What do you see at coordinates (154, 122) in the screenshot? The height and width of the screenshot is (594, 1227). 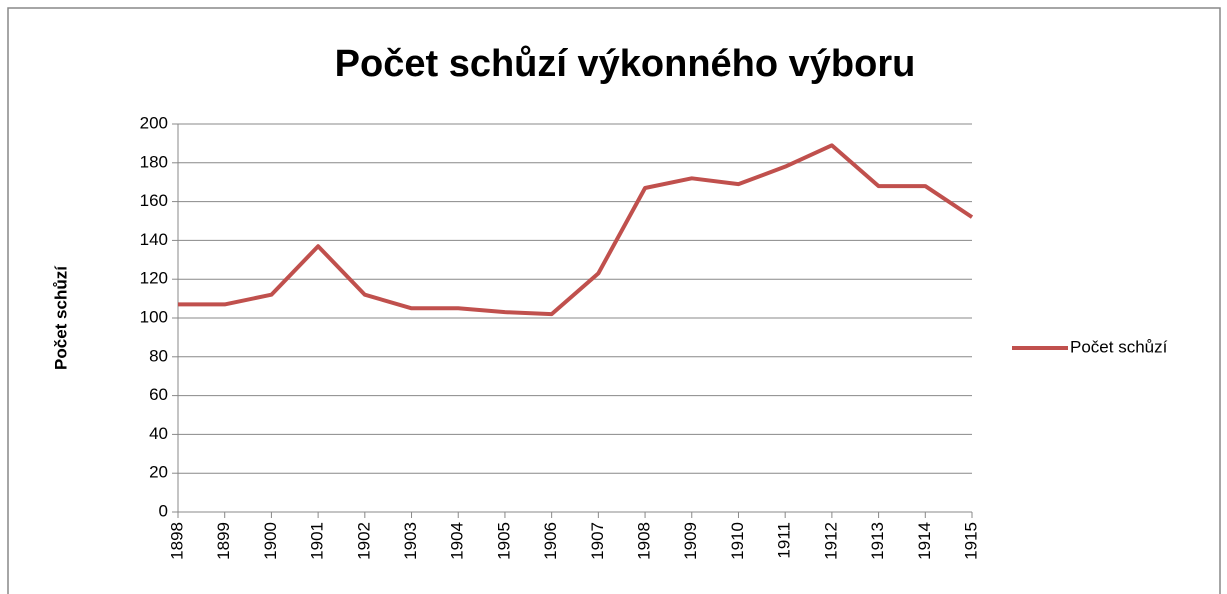 I see `y-tick-label: 200` at bounding box center [154, 122].